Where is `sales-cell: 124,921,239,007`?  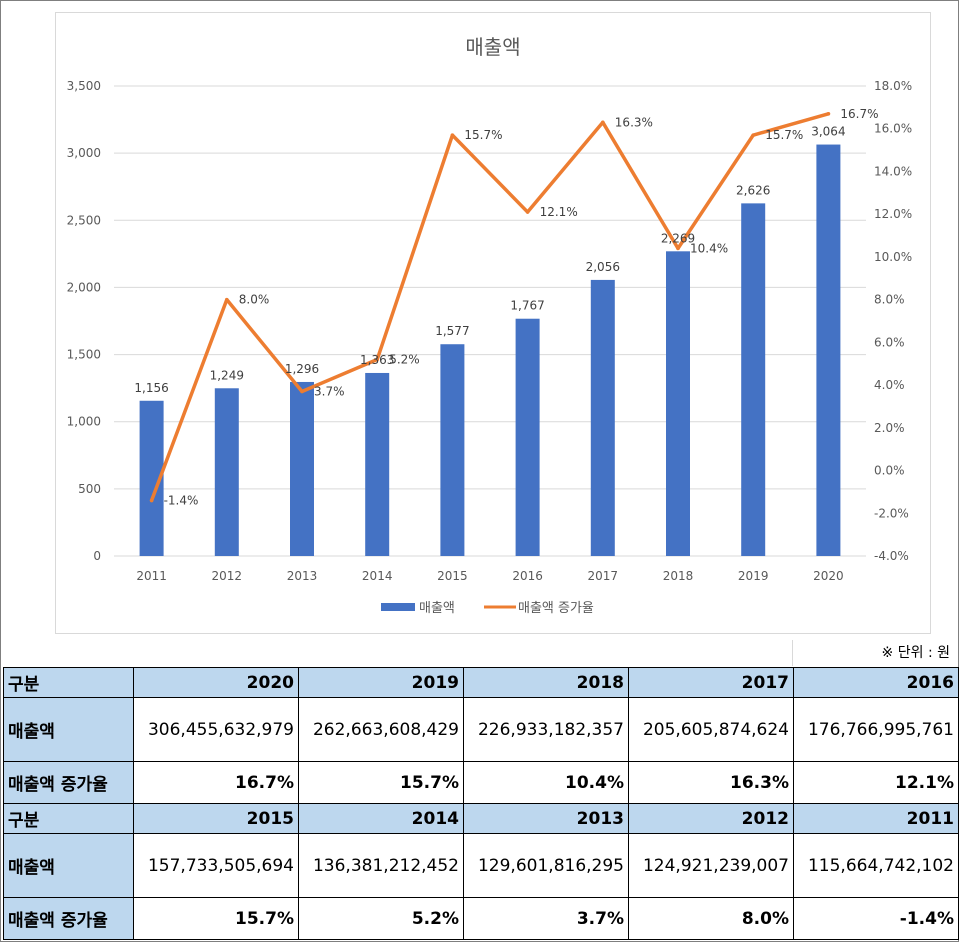 sales-cell: 124,921,239,007 is located at coordinates (711, 865).